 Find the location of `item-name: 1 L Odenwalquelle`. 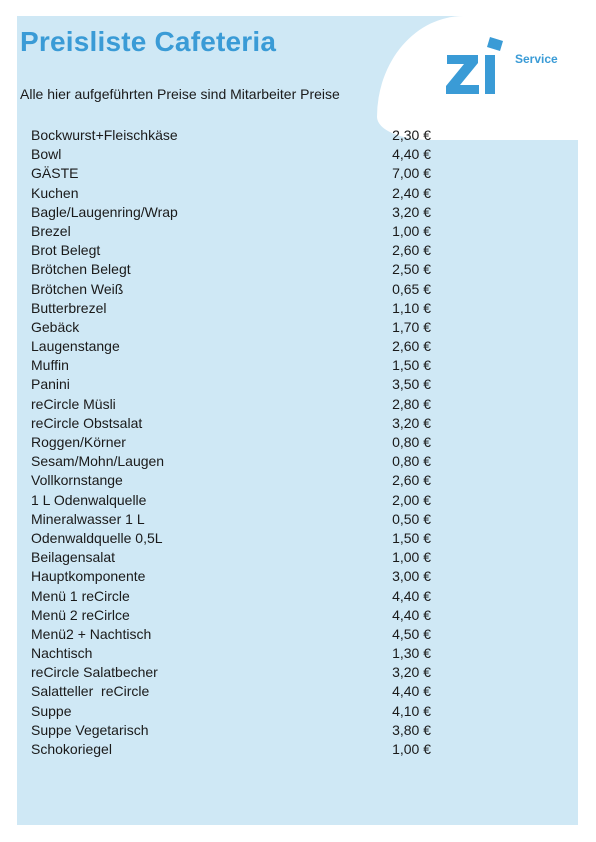

item-name: 1 L Odenwalquelle is located at coordinates (89, 499).